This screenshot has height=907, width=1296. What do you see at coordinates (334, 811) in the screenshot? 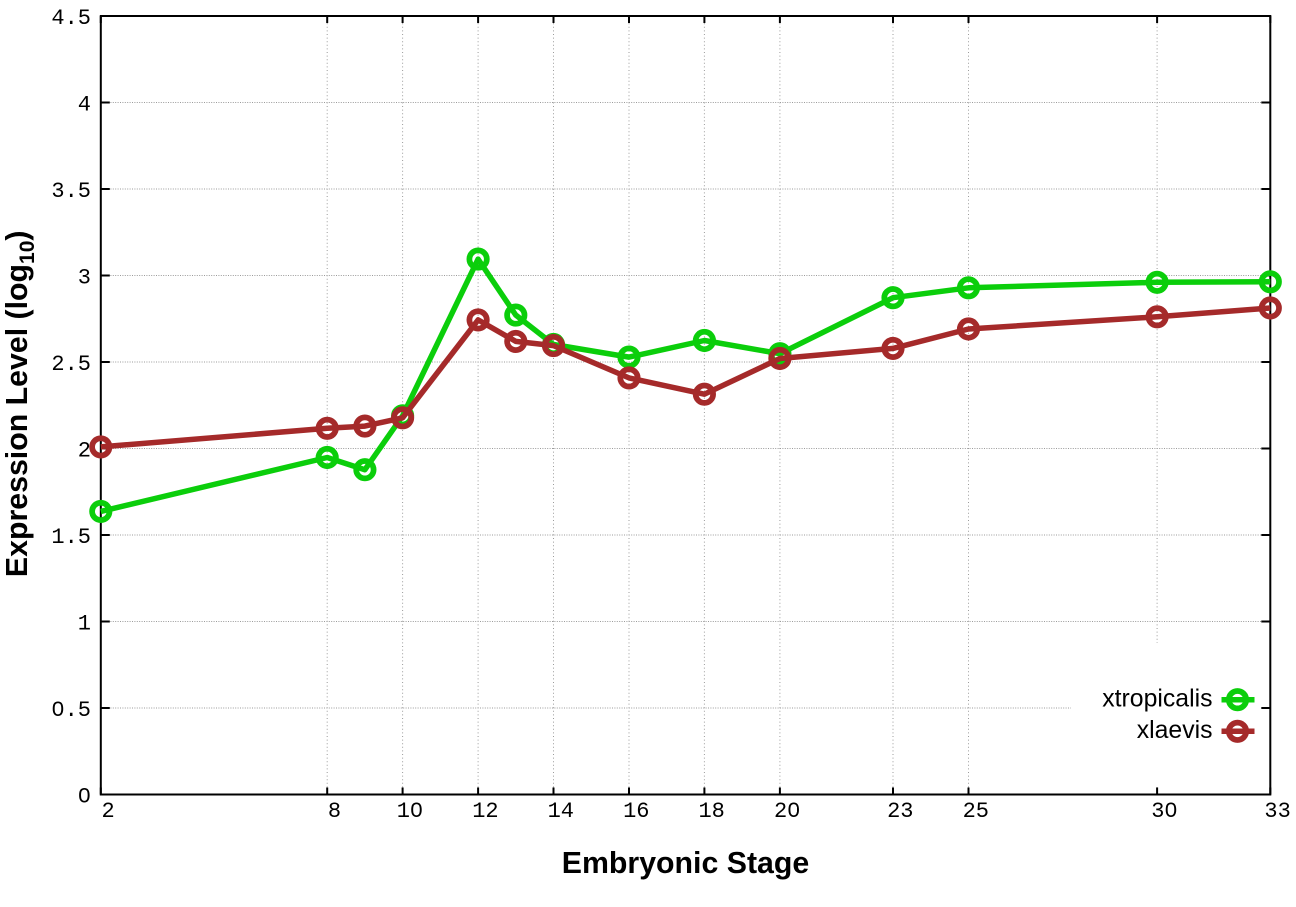
I see `svg-text: 8` at bounding box center [334, 811].